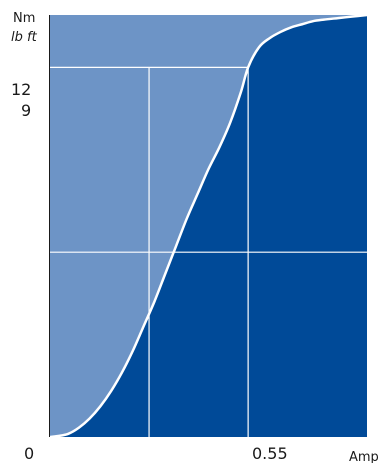 Image resolution: width=390 pixels, height=463 pixels. Describe the element at coordinates (364, 456) in the screenshot. I see `x-axis-unit-amp: Amp` at that location.